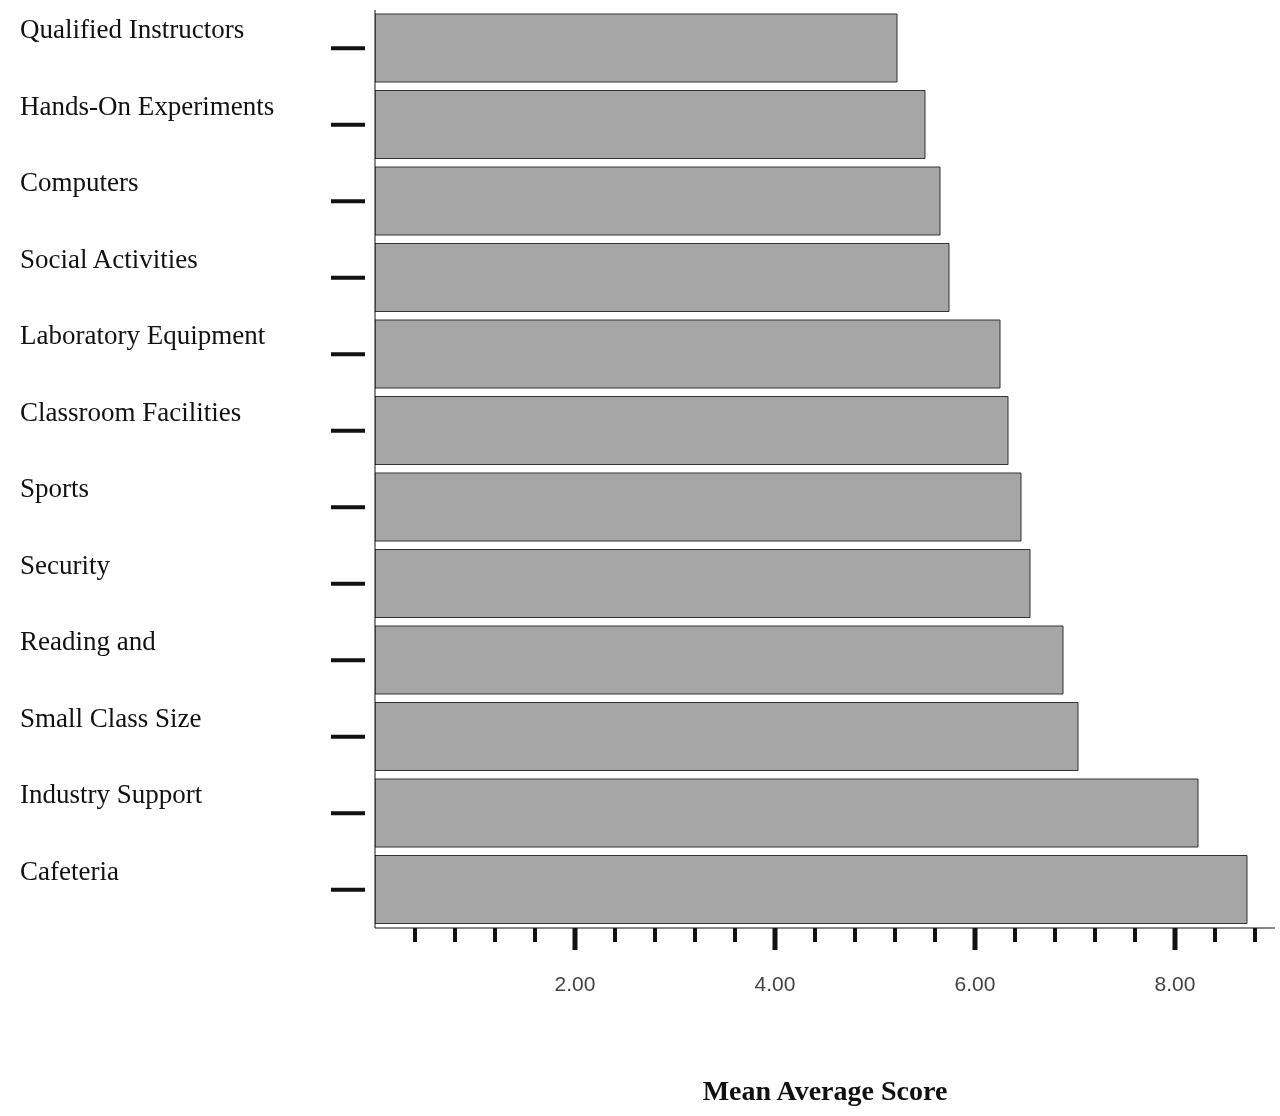 The image size is (1280, 1116). I want to click on y-tick-label: Cafeteria, so click(69, 870).